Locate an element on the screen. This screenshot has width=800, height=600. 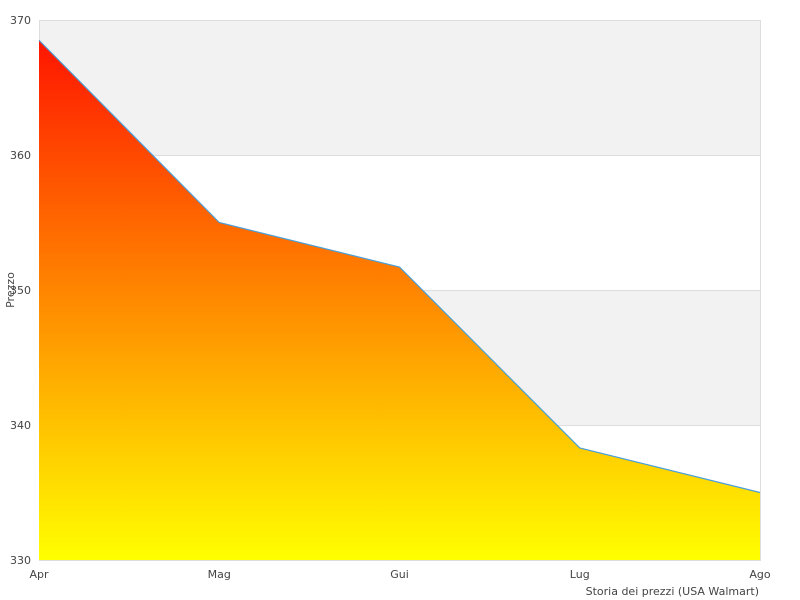
y-tick-label: 330 is located at coordinates (20, 560).